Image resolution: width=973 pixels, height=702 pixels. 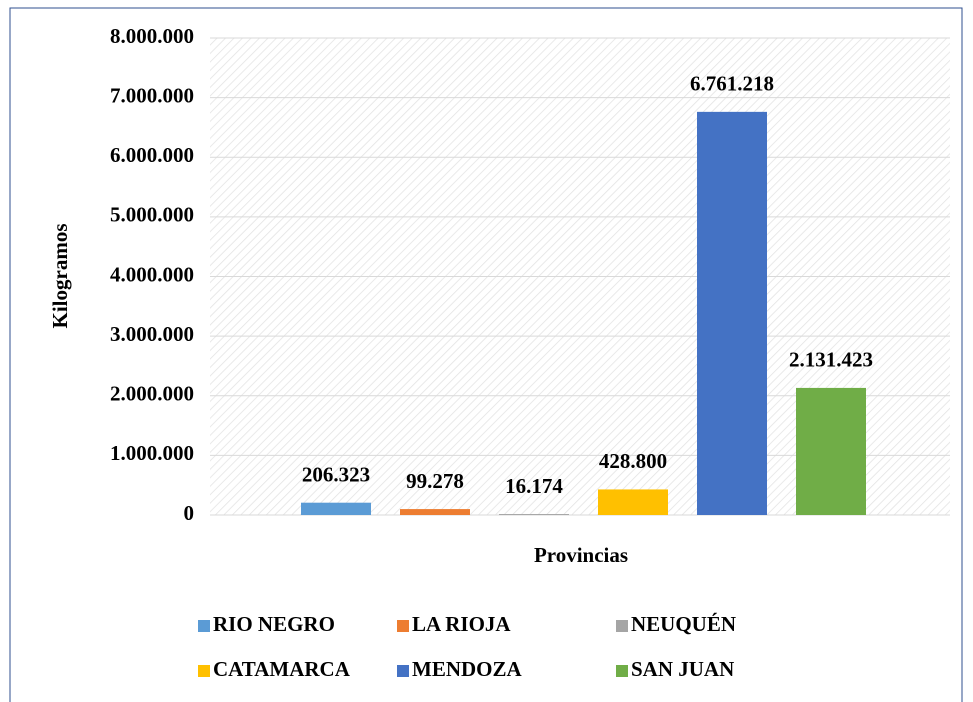 I want to click on y-axis-title: Kilogramos, so click(x=60, y=276).